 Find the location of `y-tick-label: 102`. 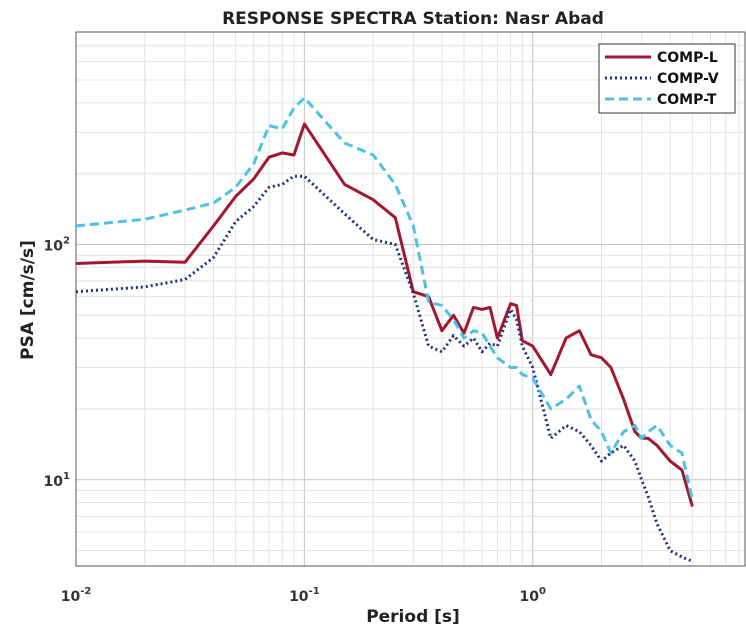

y-tick-label: 102 is located at coordinates (57, 244).